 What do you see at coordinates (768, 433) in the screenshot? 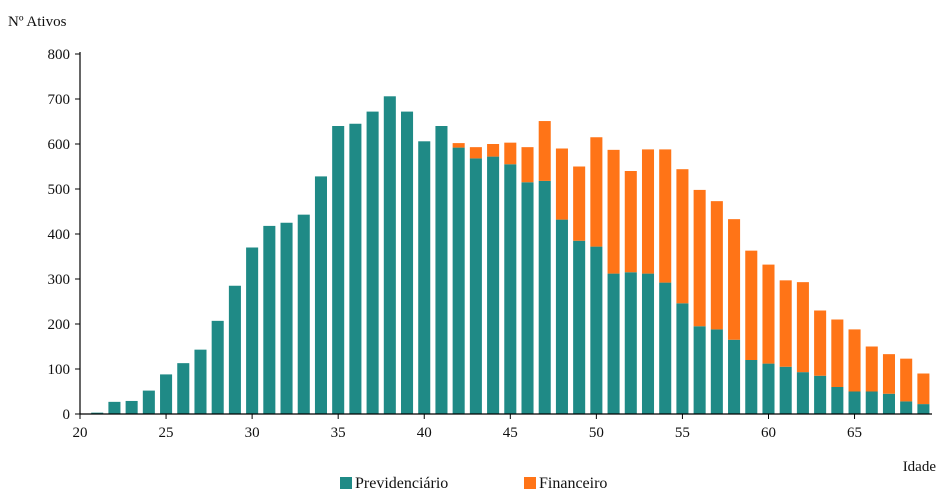
I see `x-tick-label: 60` at bounding box center [768, 433].